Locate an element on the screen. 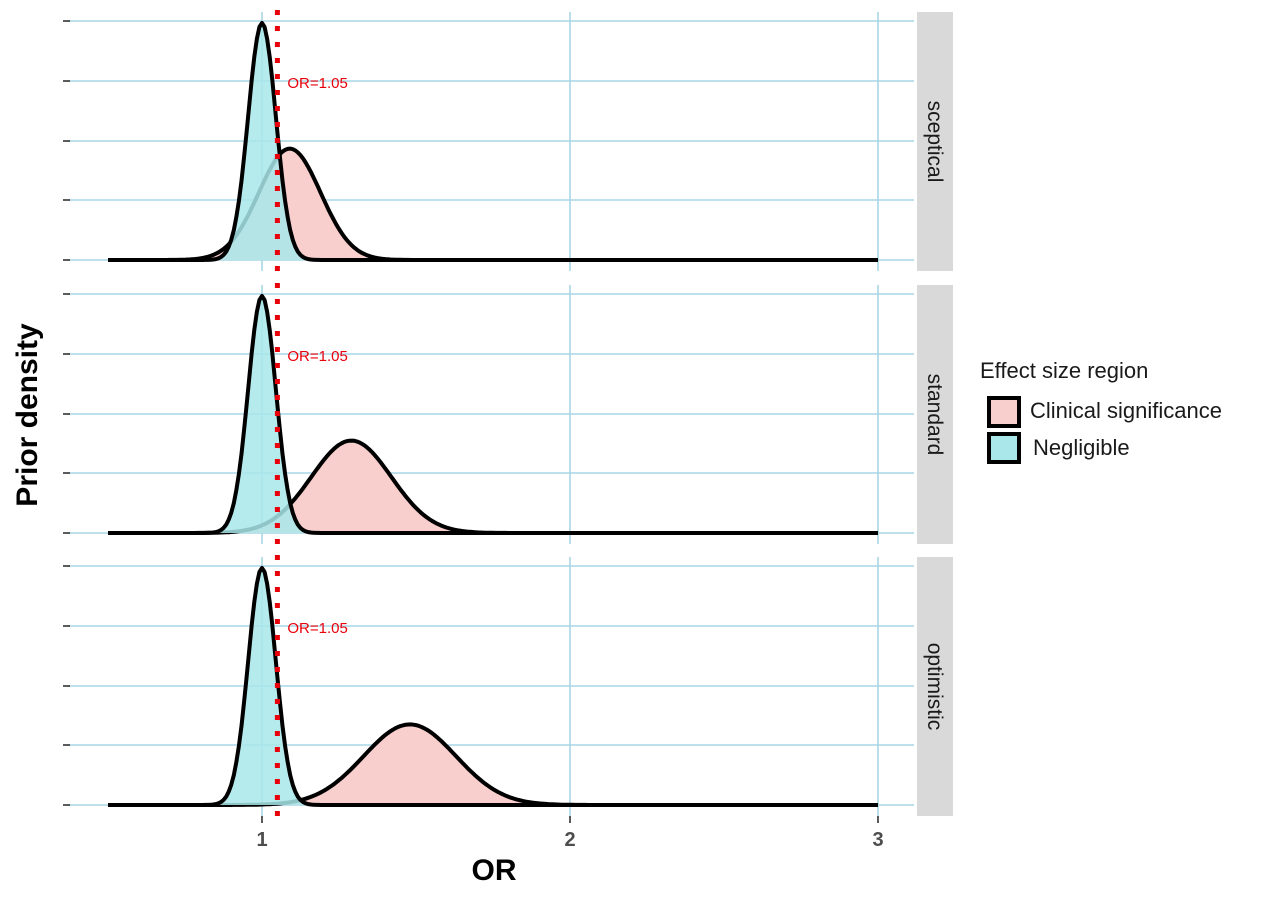 The width and height of the screenshot is (1280, 898). legend-swatch-negligible is located at coordinates (1004, 448).